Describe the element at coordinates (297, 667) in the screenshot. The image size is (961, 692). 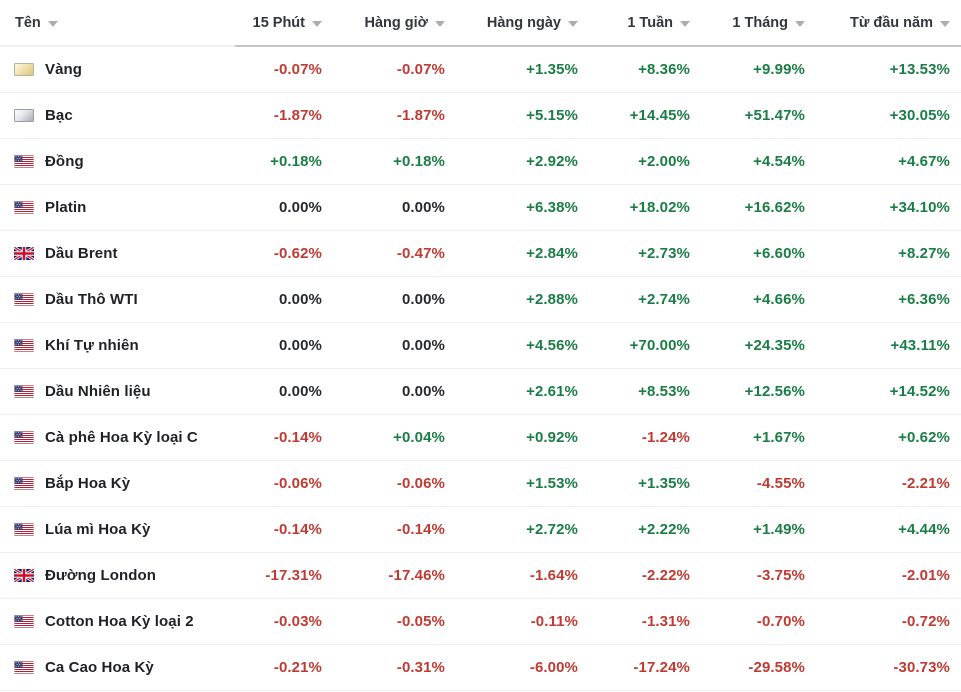
I see `percent-change-value: -0.21%` at that location.